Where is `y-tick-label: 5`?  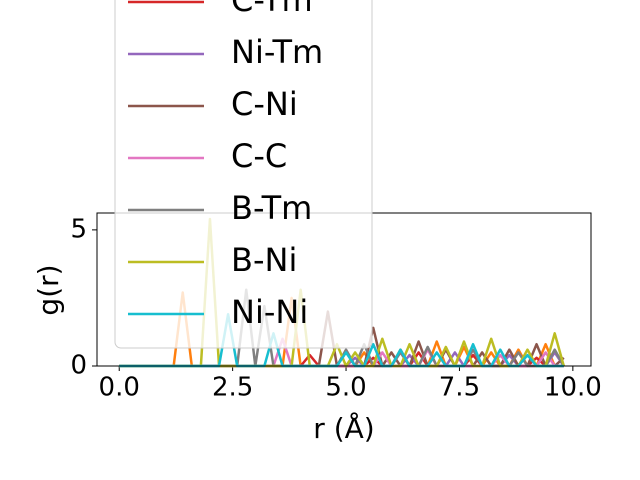
y-tick-label: 5 is located at coordinates (78, 229).